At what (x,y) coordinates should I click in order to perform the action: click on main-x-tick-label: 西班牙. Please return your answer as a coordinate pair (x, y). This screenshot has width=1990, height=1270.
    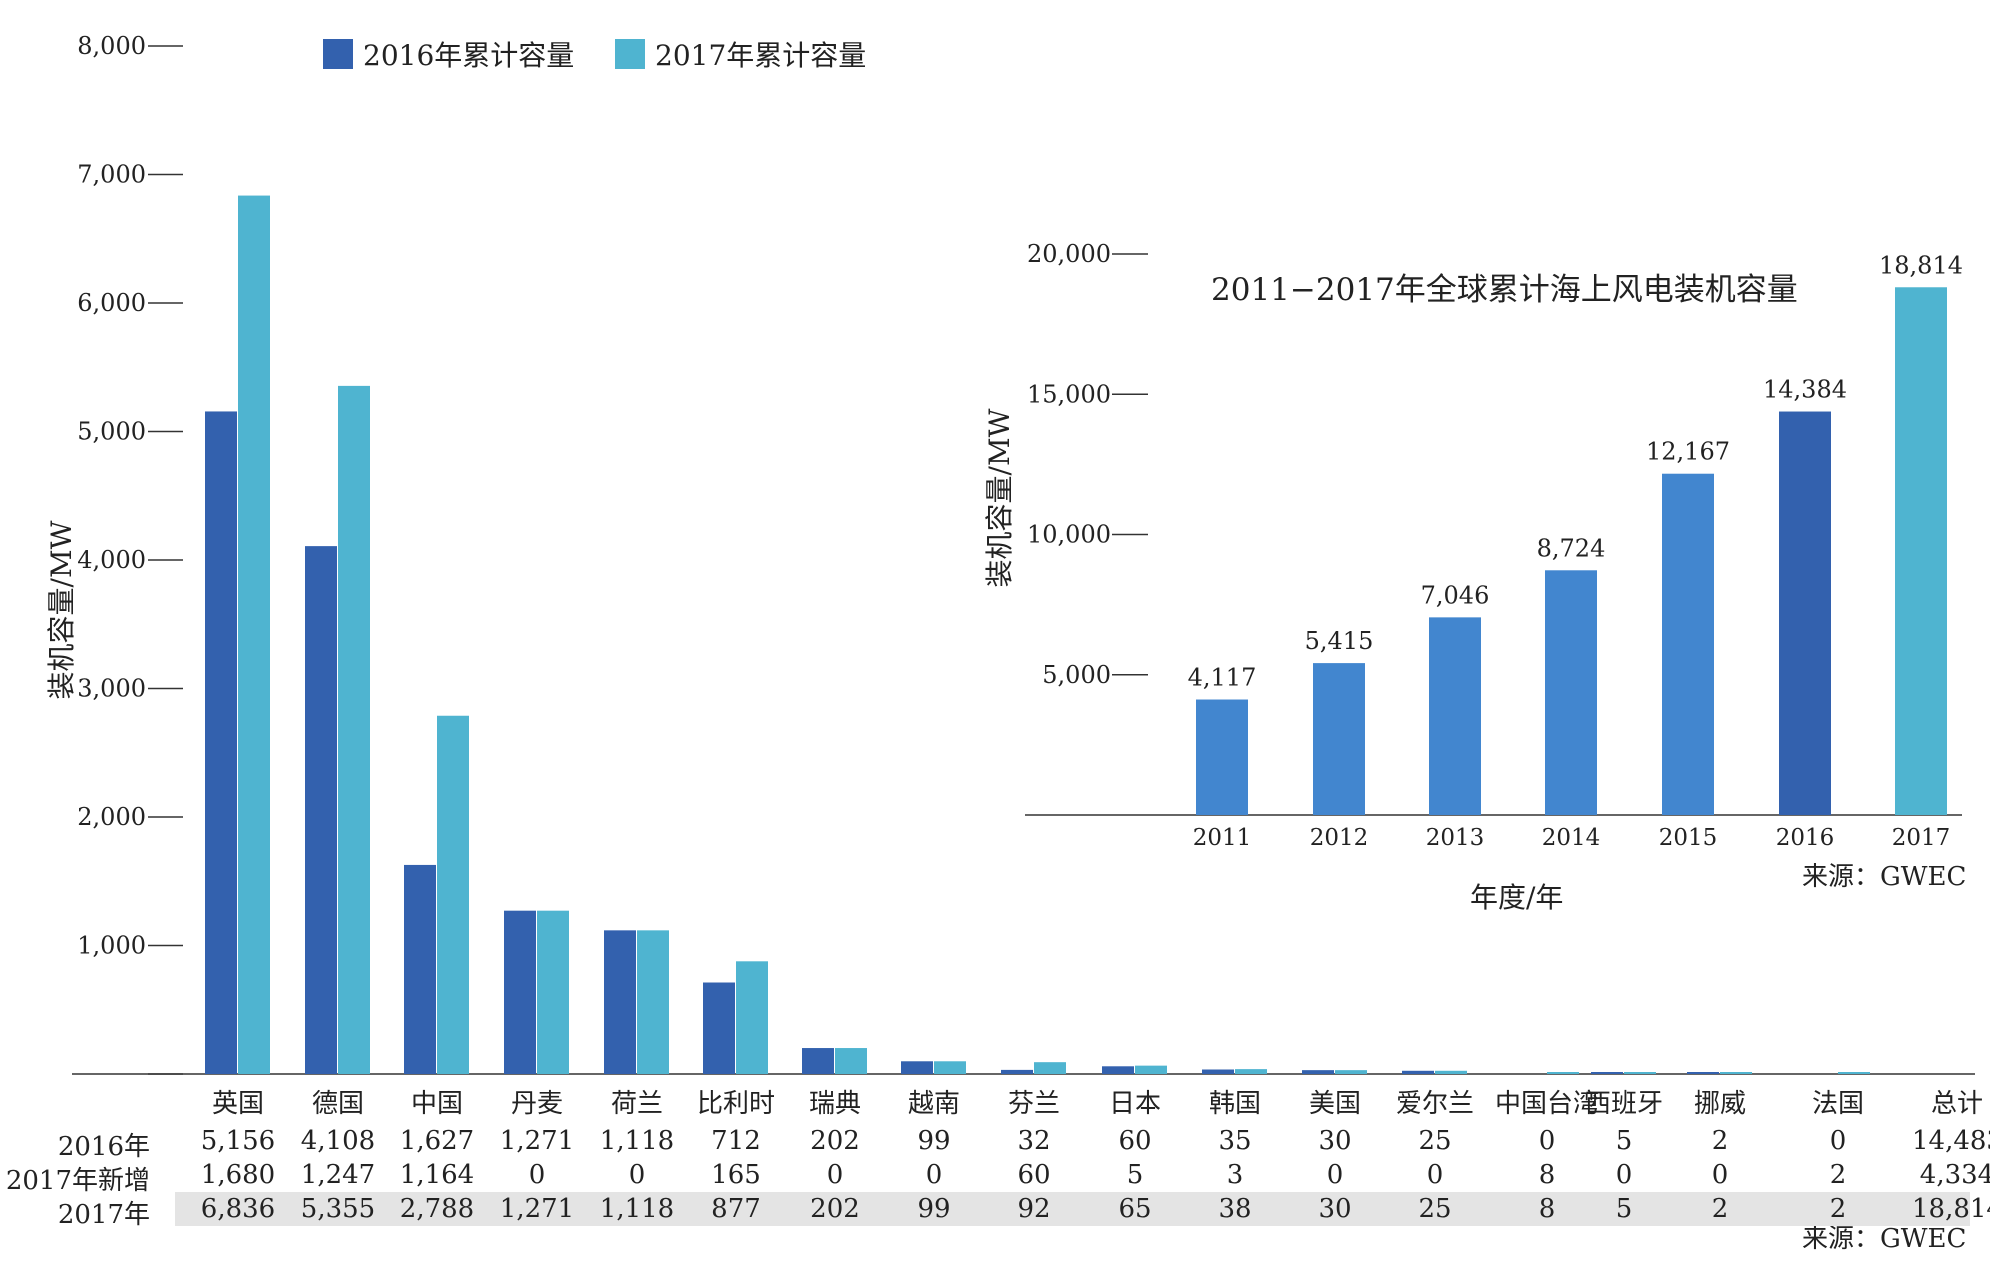
    Looking at the image, I should click on (1624, 1104).